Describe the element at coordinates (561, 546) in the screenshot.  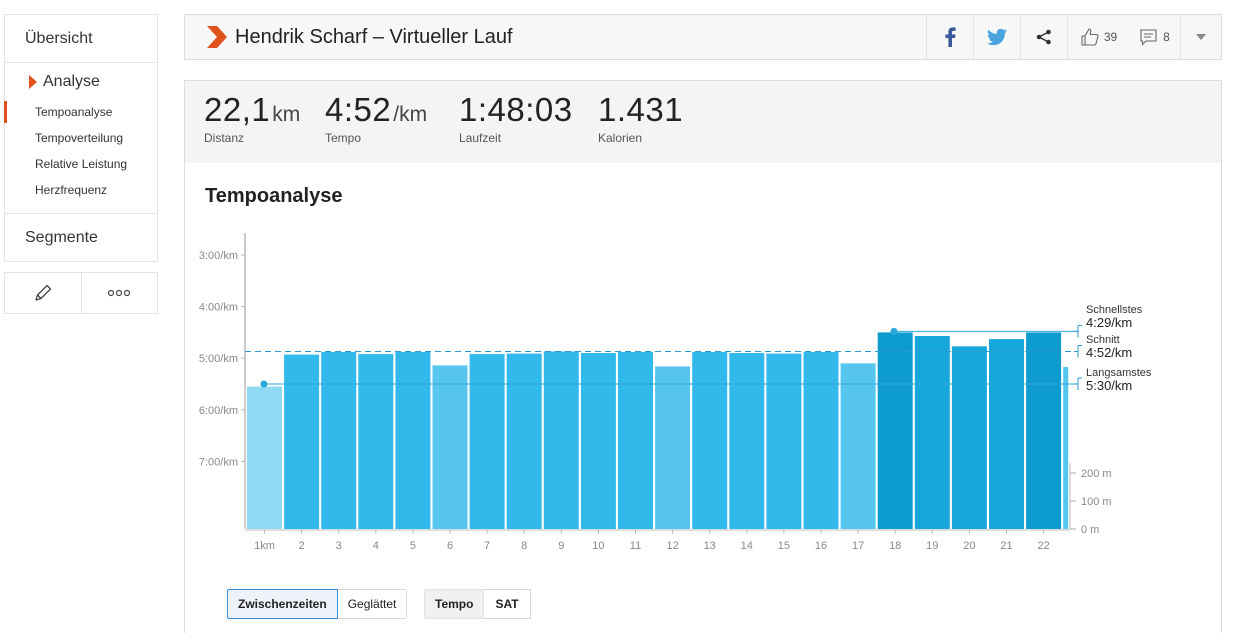
I see `x-tick-label: 9` at that location.